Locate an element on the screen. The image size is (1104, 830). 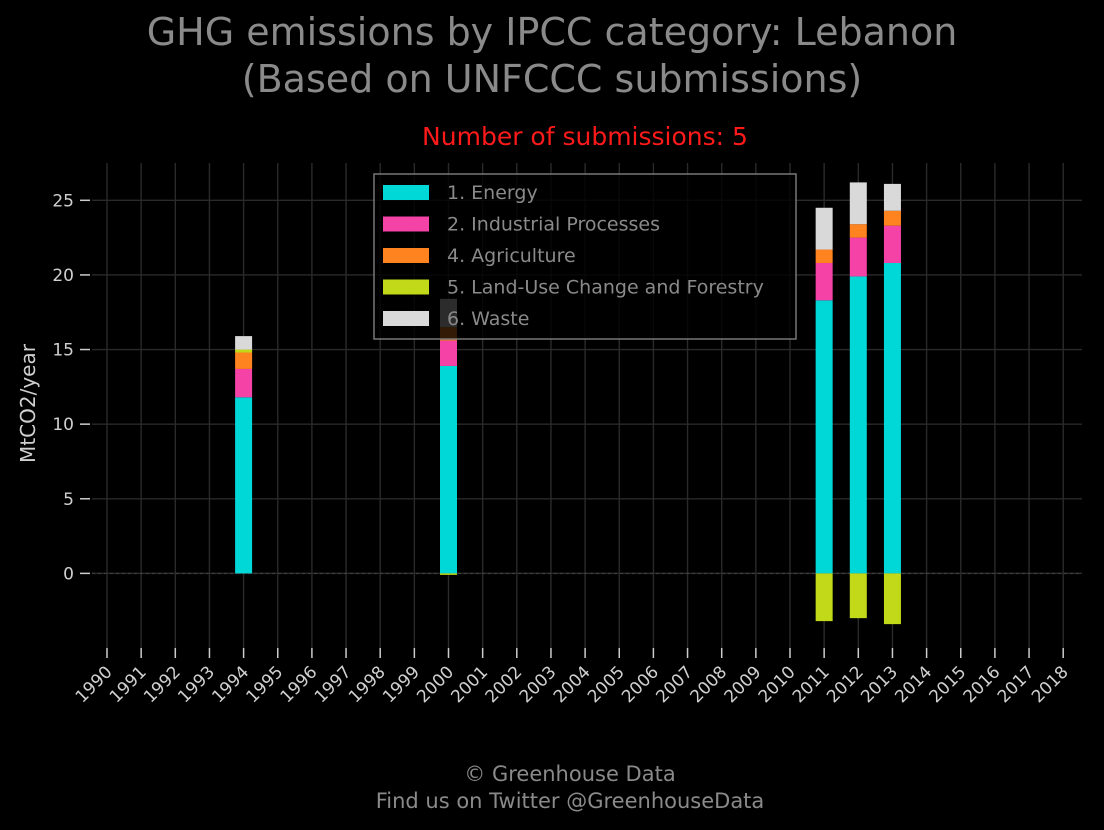
x-tick-label: 2003 is located at coordinates (538, 684).